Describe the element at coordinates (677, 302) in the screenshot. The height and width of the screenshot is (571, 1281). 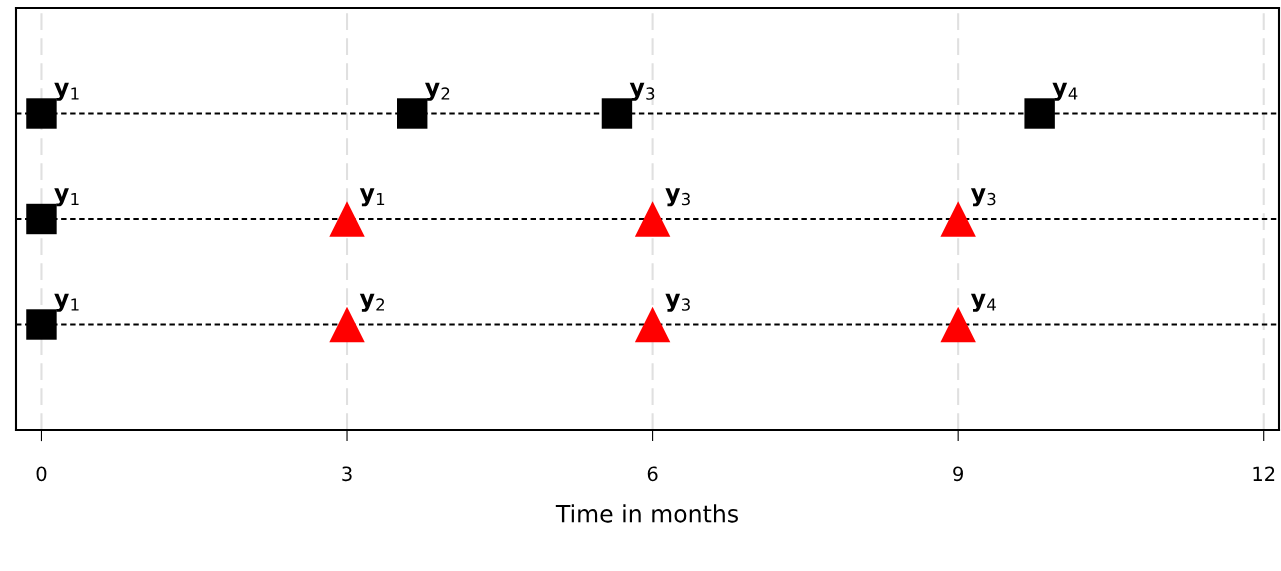
I see `text: y$_{3}$` at that location.